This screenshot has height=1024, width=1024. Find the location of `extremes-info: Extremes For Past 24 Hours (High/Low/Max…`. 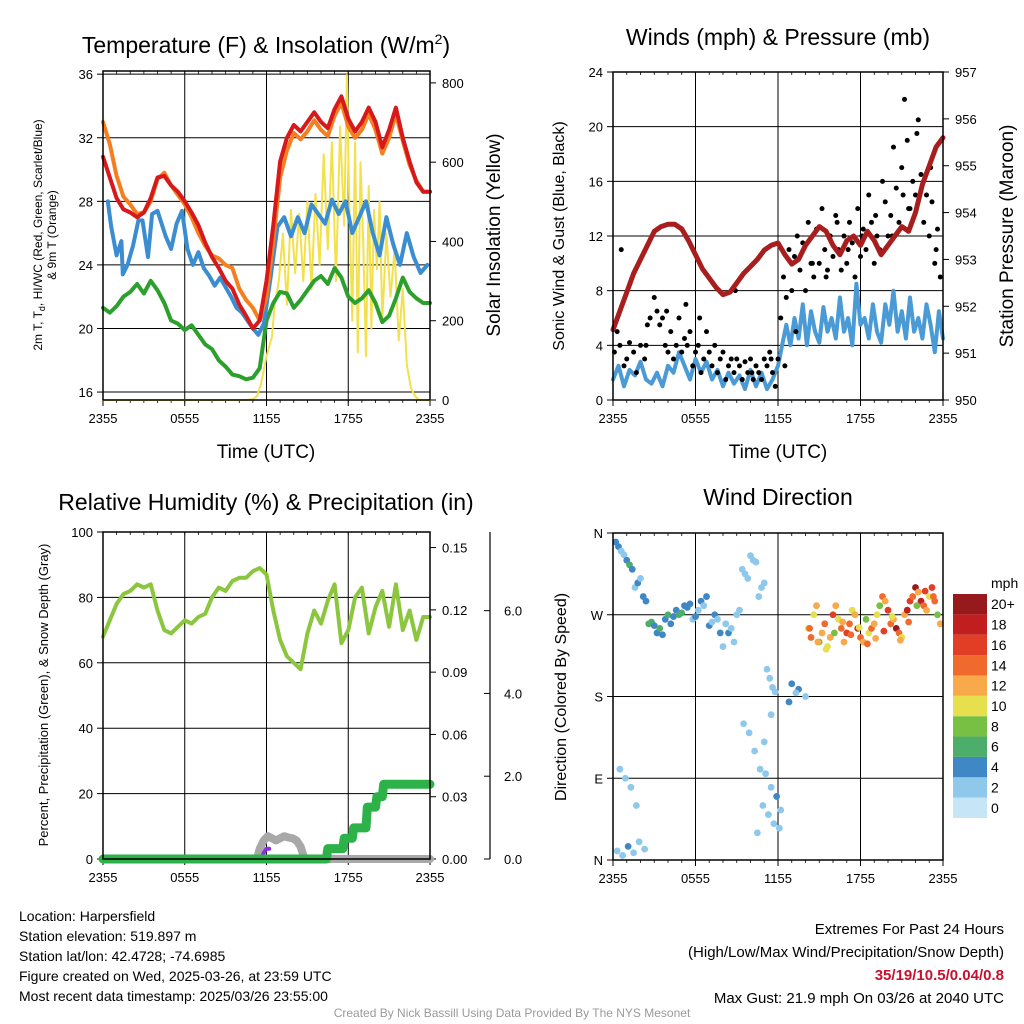

extremes-info: Extremes For Past 24 Hours (High/Low/Max… is located at coordinates (846, 964).